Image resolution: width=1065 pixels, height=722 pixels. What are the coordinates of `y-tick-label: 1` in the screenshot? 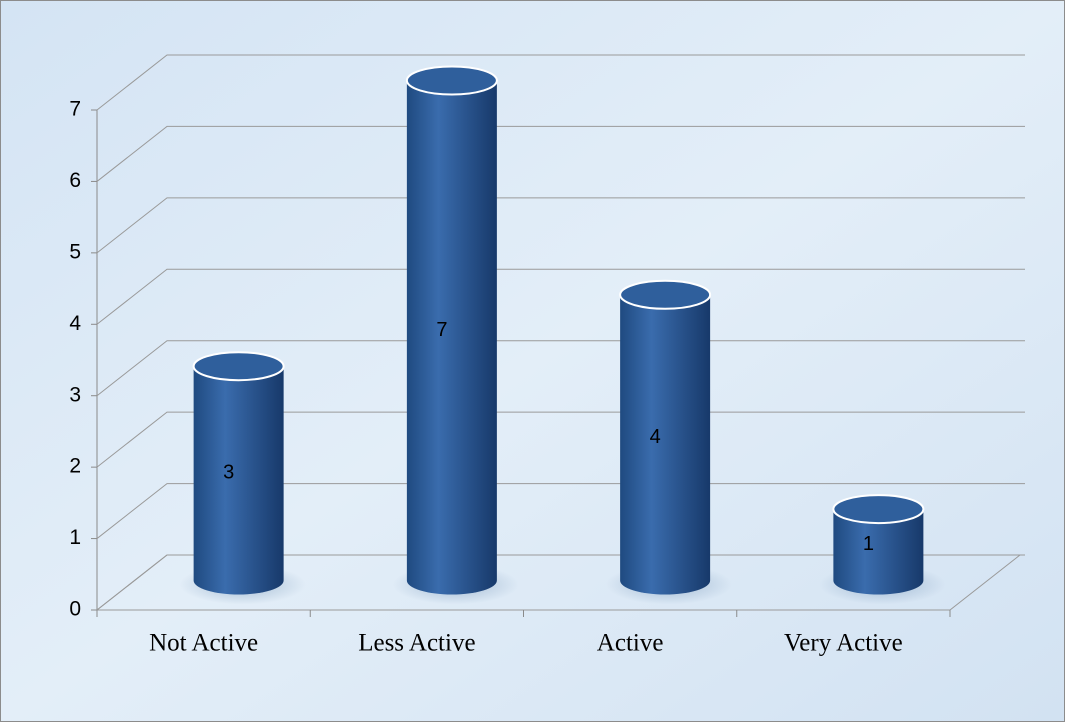 It's located at (75, 537).